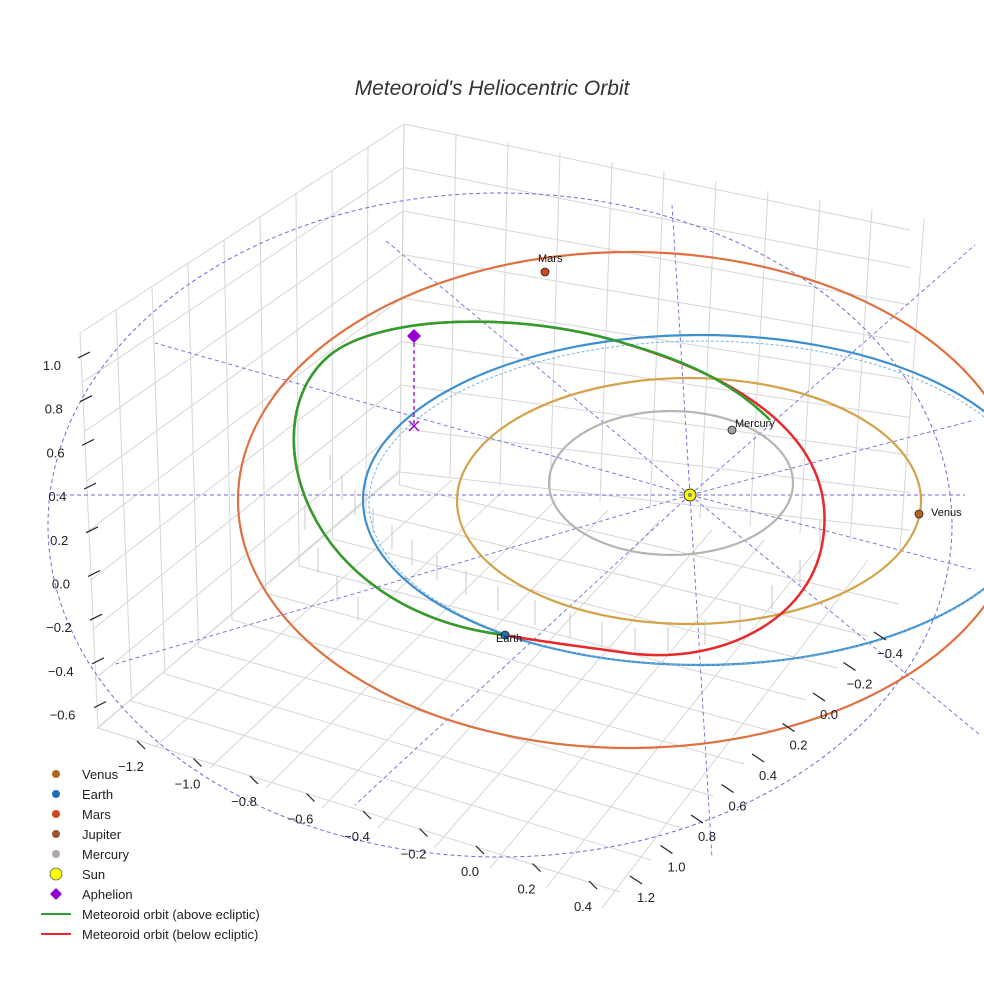  Describe the element at coordinates (414, 426) in the screenshot. I see `aphelion-projection-cross` at that location.